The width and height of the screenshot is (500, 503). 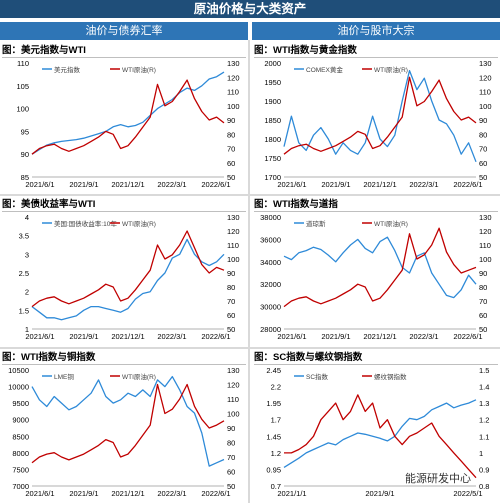 What do you see at coordinates (484, 370) in the screenshot?
I see `y-tick-label-right: 1.5` at bounding box center [484, 370].